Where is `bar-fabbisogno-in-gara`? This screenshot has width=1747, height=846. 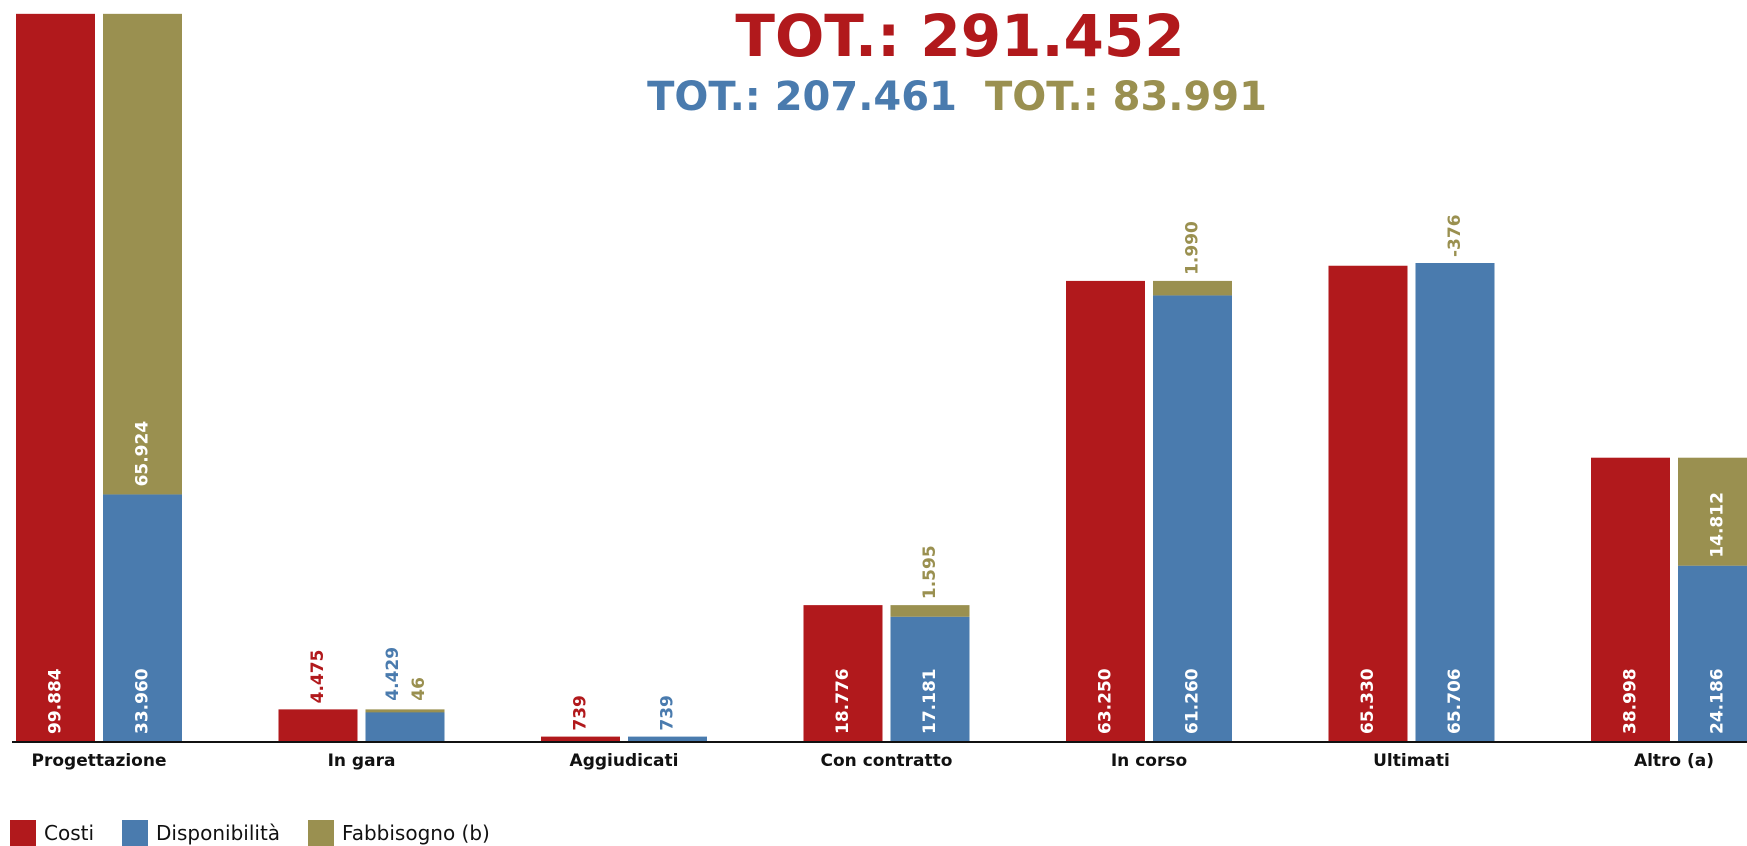
bar-fabbisogno-in-gara is located at coordinates (405, 711).